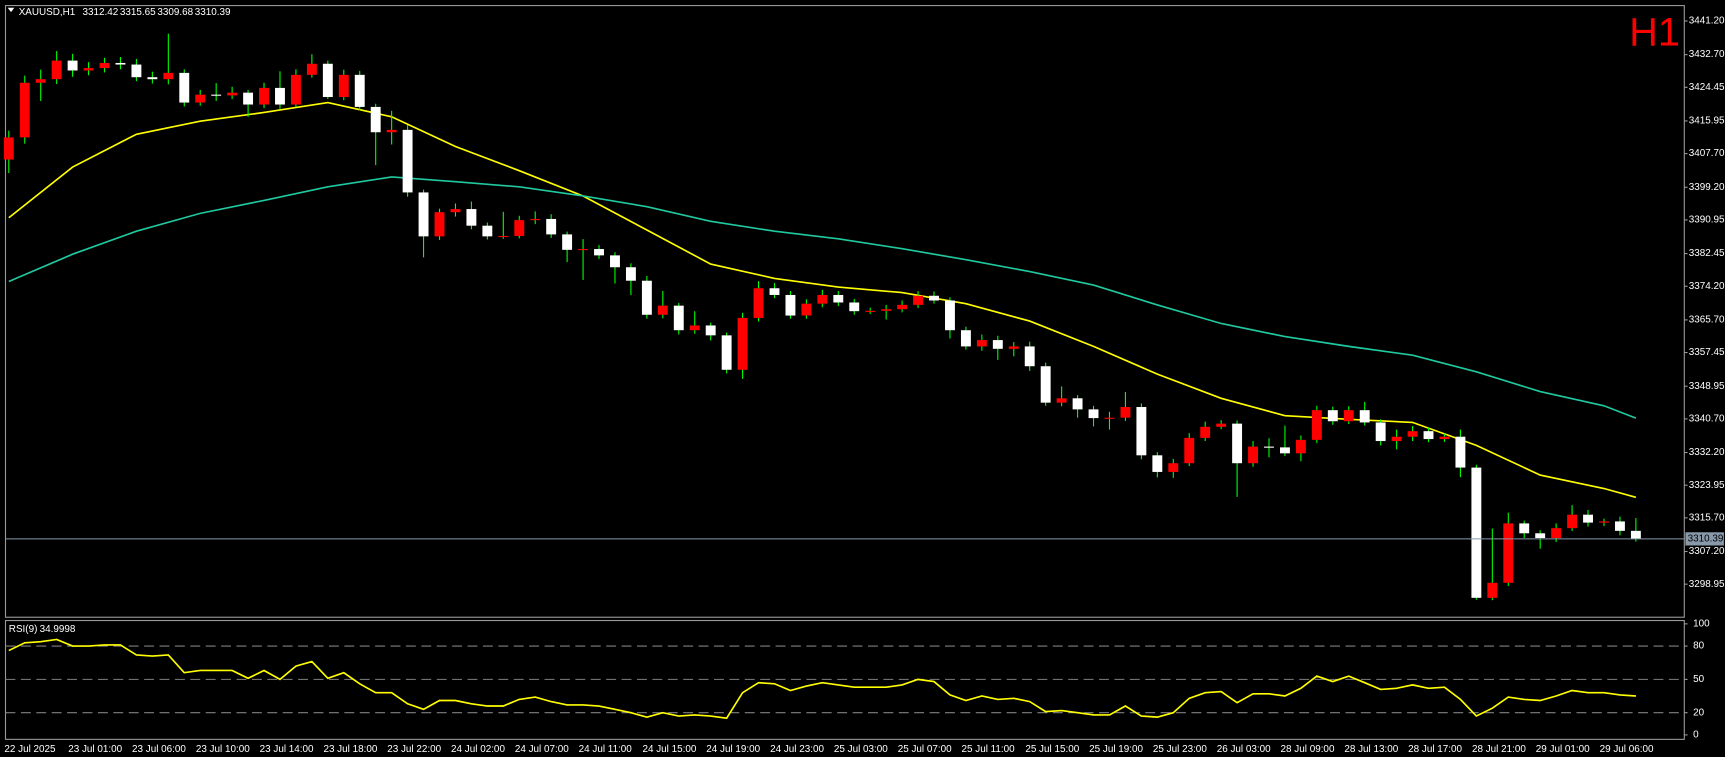 This screenshot has width=1725, height=757. I want to click on x-tick-label: 28 Jul 21:00, so click(1499, 749).